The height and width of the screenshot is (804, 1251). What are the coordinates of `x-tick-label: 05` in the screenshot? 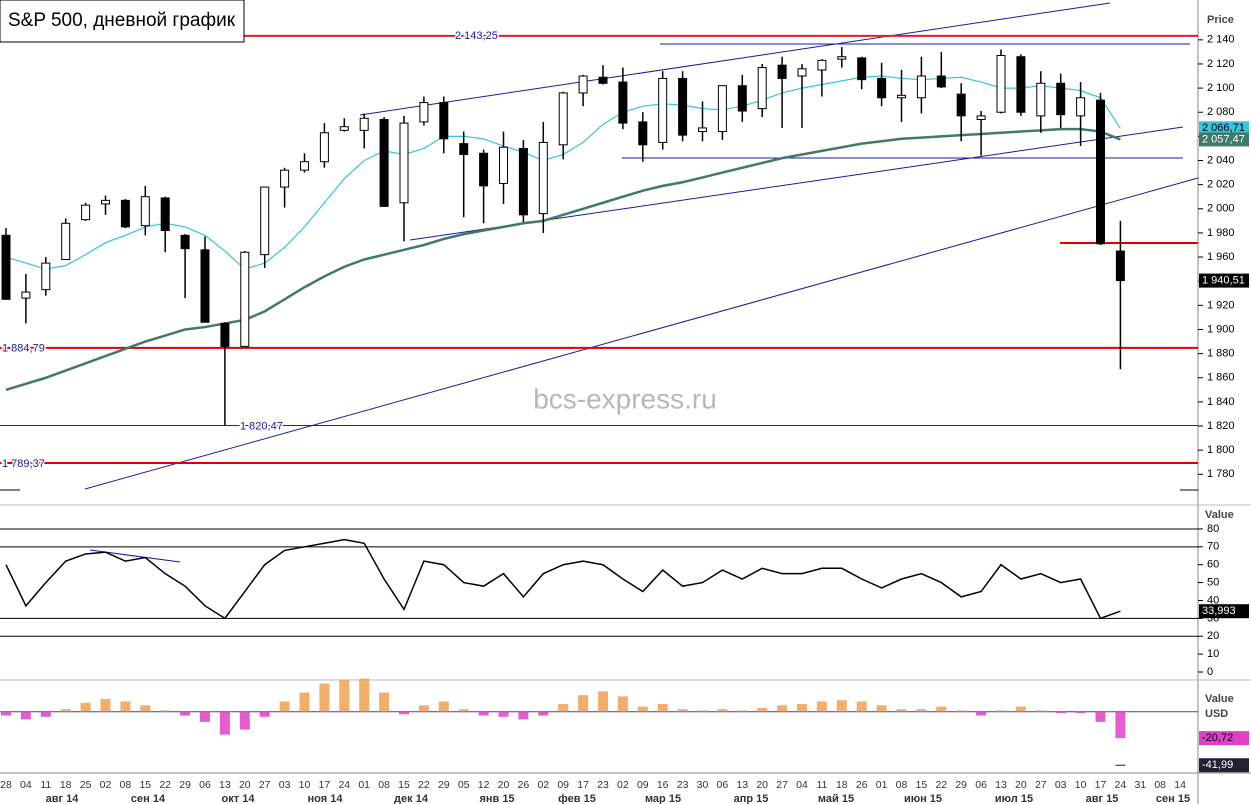 It's located at (464, 785).